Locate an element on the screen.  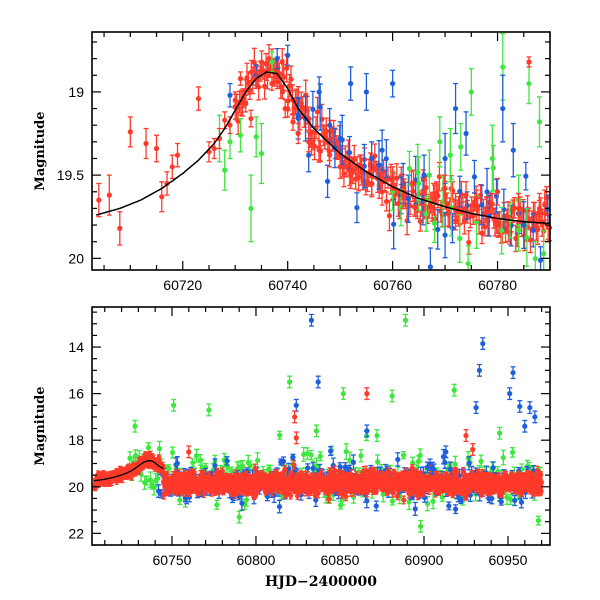
y-tick-label: 22 is located at coordinates (76, 533).